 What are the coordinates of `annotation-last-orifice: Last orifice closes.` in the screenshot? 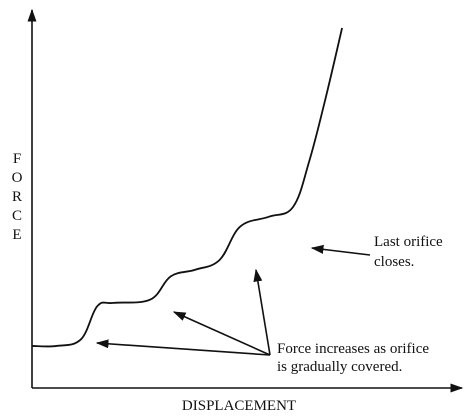 It's located at (410, 252).